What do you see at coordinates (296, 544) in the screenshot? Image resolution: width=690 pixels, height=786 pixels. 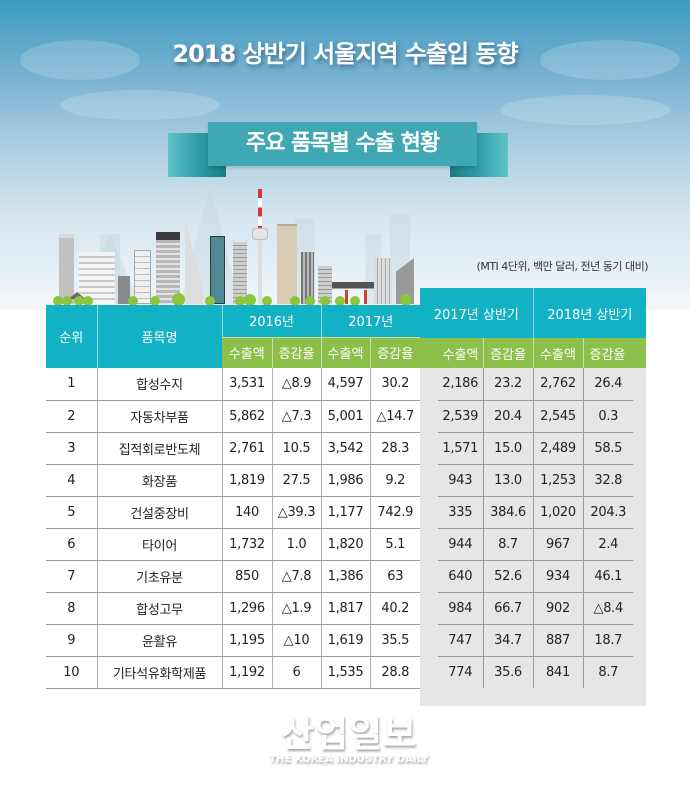 I see `change-2016: 1.0` at bounding box center [296, 544].